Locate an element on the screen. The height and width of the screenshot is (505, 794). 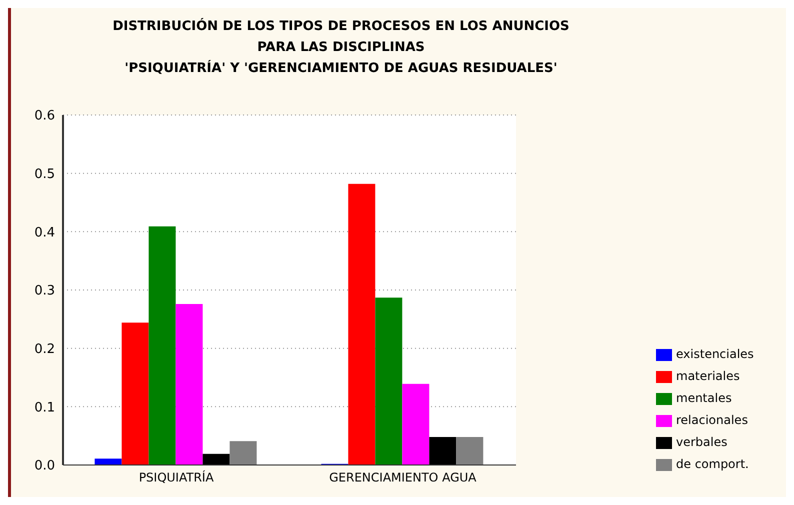
legend-label: relacionales is located at coordinates (712, 420).